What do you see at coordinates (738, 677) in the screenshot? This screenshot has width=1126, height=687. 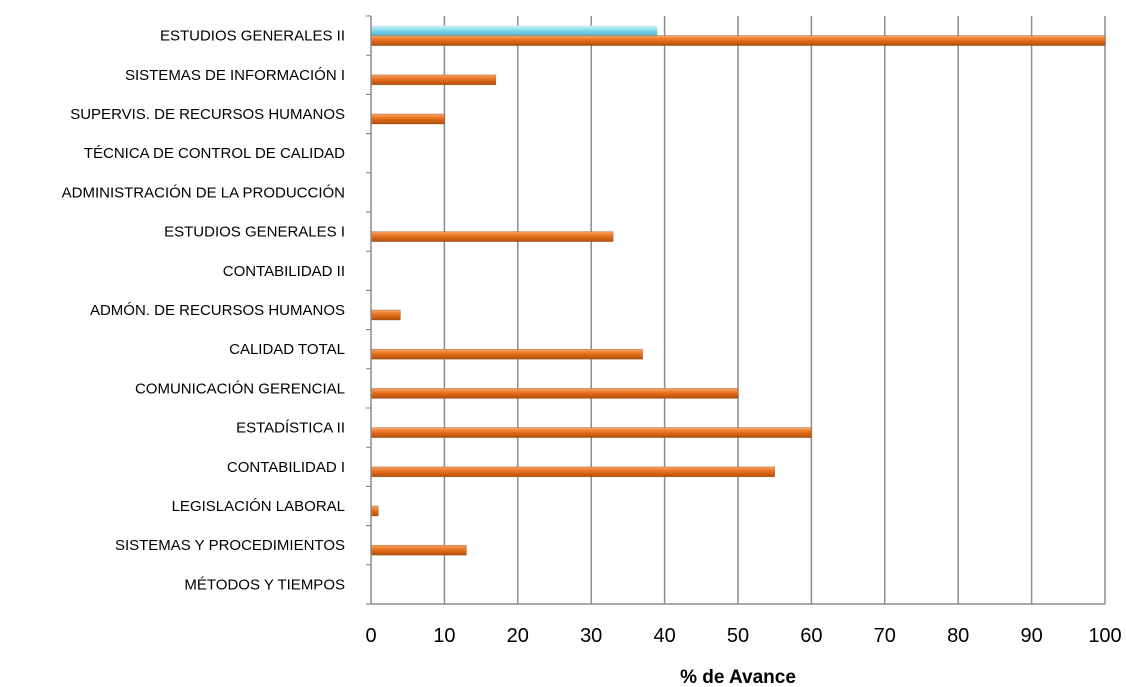 I see `x-axis-title: % de Avance` at bounding box center [738, 677].